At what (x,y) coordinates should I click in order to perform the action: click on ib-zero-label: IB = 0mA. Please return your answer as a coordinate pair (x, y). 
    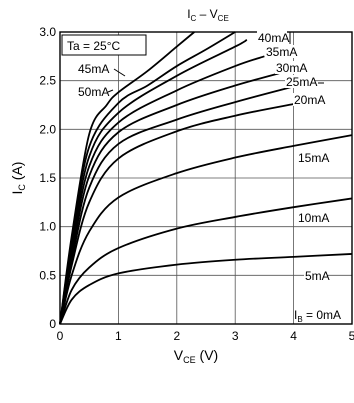
    Looking at the image, I should click on (317, 316).